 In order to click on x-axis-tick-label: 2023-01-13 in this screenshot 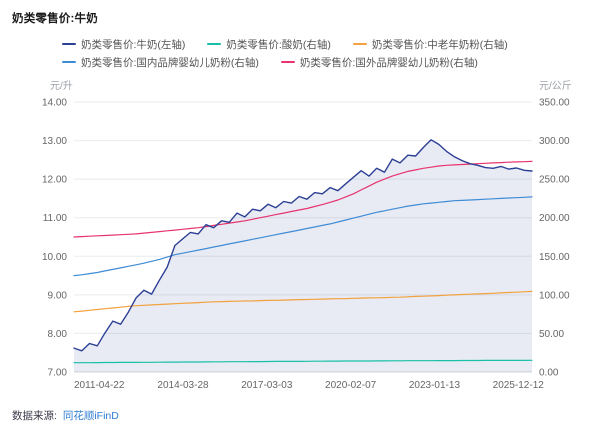, I will do `click(435, 385)`.